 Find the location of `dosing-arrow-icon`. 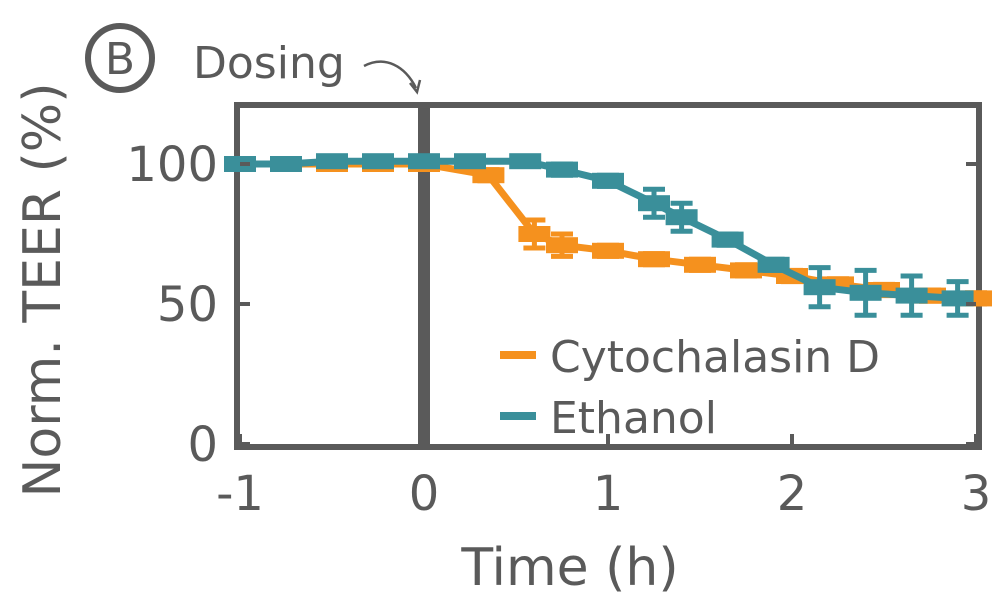

dosing-arrow-icon is located at coordinates (390, 74).